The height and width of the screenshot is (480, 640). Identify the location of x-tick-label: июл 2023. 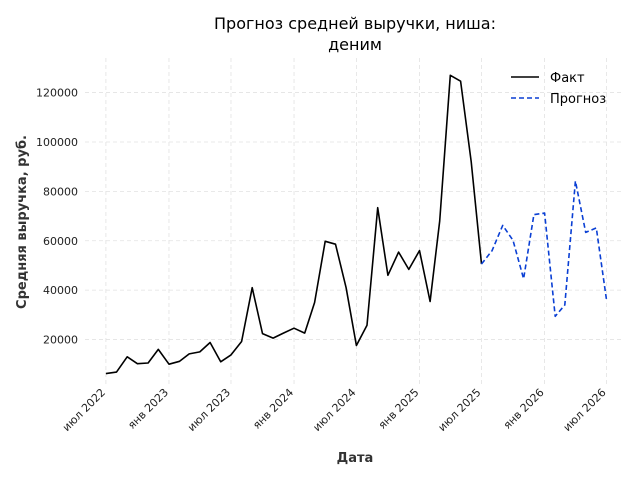
(209, 410).